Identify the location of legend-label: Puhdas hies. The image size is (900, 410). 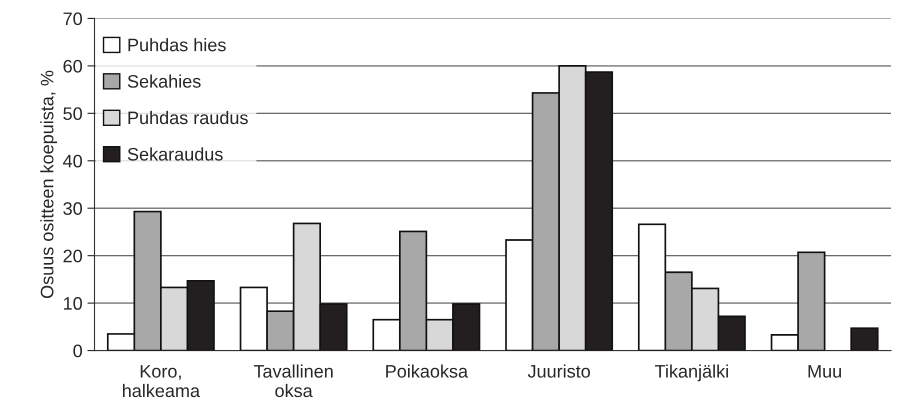
(177, 45).